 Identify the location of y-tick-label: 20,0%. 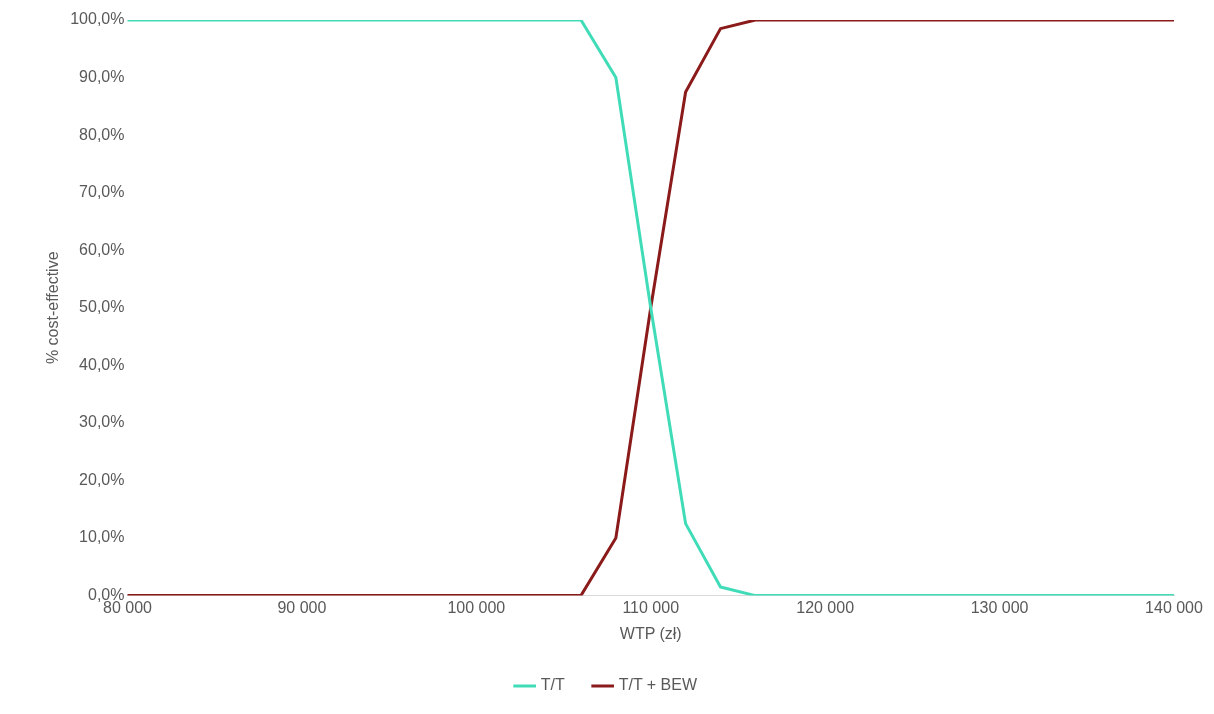
(102, 479).